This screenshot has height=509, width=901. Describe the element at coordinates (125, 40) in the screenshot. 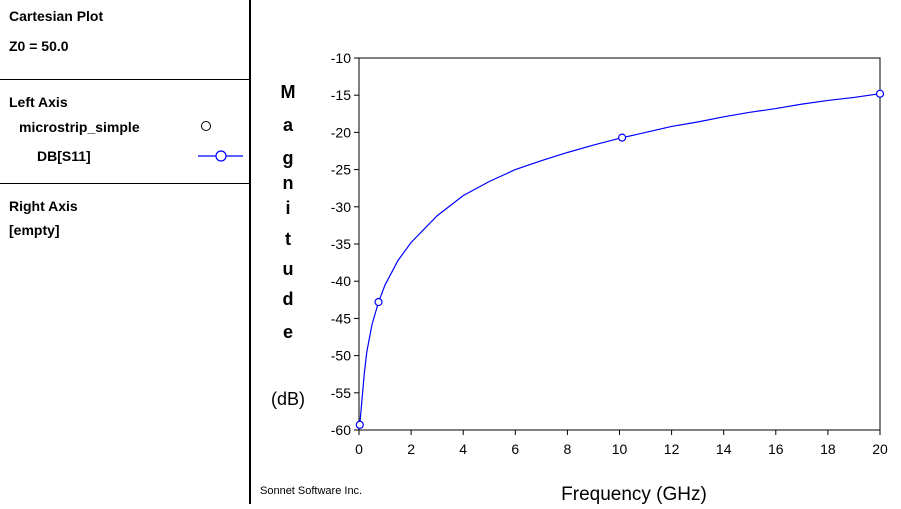

I see `plot-info-section: Cartesian Plot Z0 = 50.0` at that location.